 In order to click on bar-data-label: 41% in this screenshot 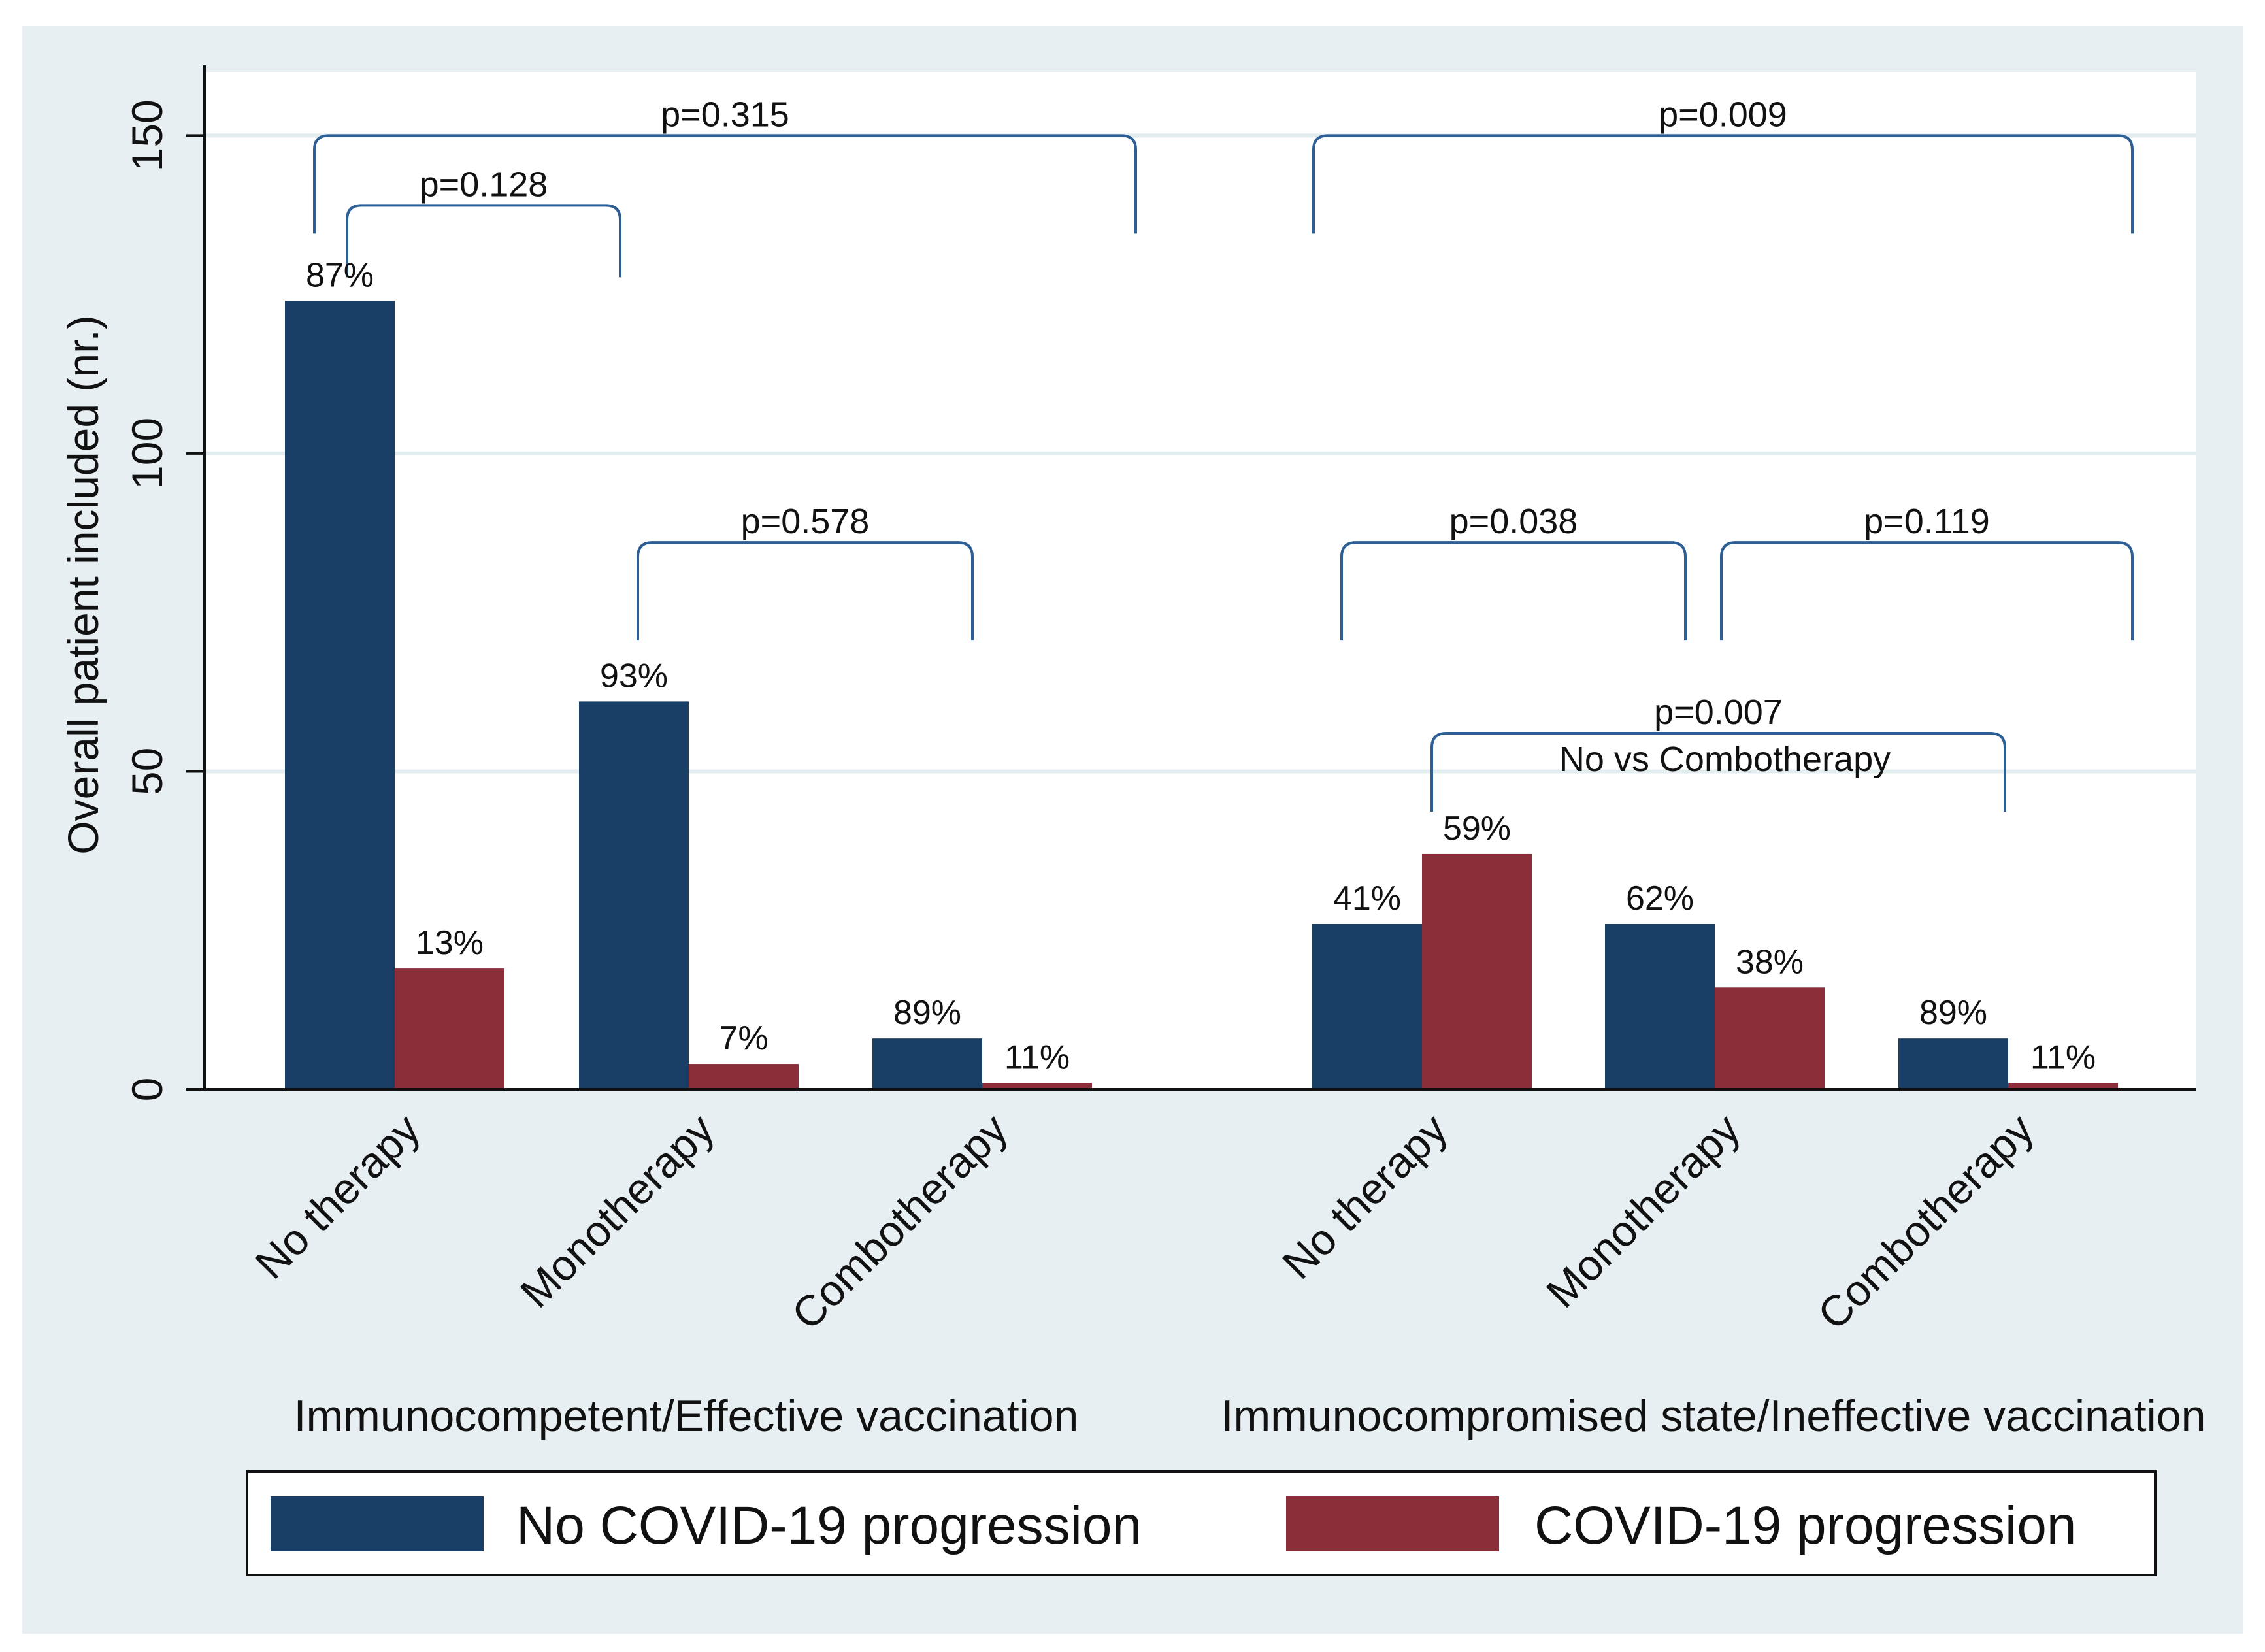, I will do `click(1367, 899)`.